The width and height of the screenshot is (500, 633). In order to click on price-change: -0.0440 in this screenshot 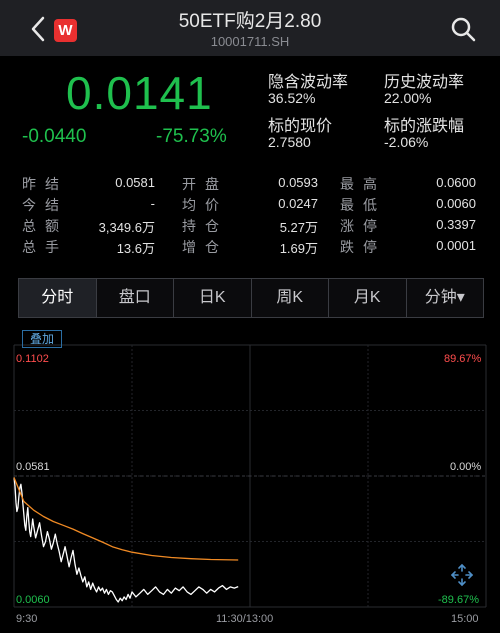, I will do `click(54, 136)`.